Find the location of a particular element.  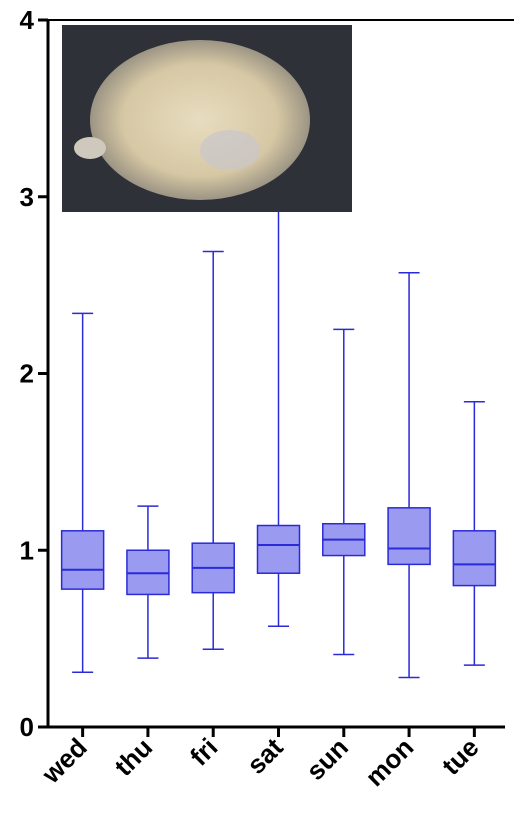

photo is located at coordinates (207, 118).